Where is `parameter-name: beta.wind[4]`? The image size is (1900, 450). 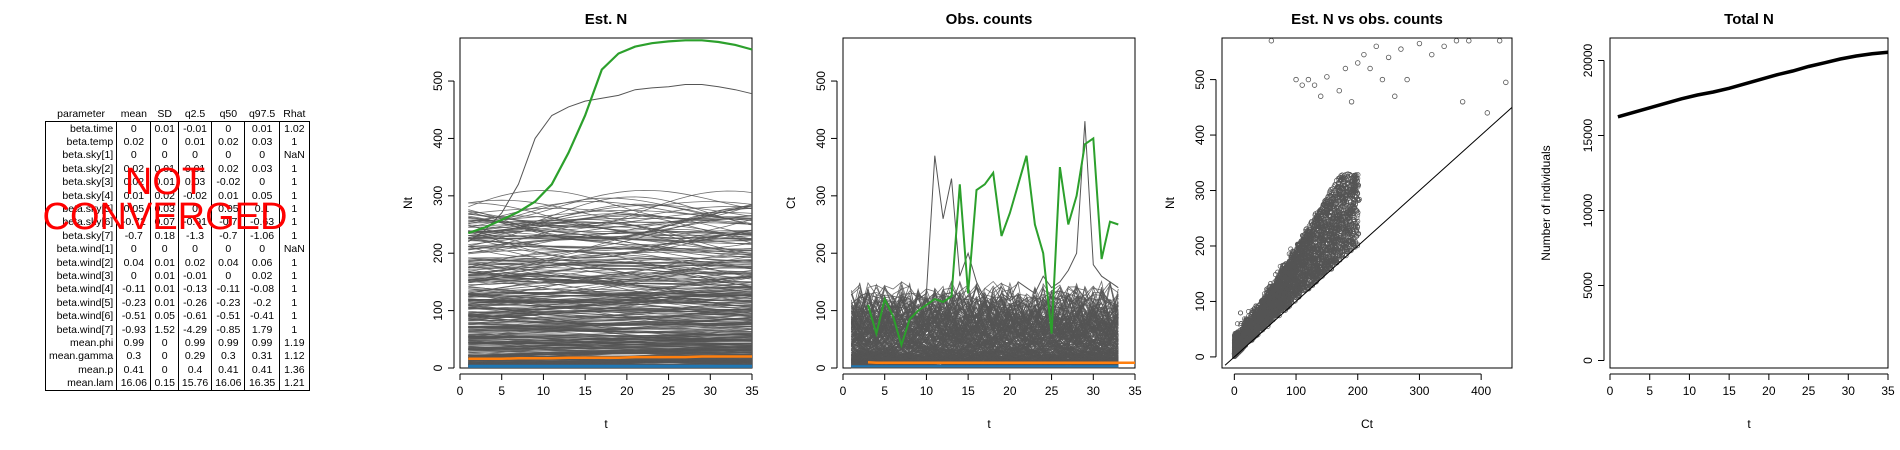
parameter-name: beta.wind[4] is located at coordinates (85, 289).